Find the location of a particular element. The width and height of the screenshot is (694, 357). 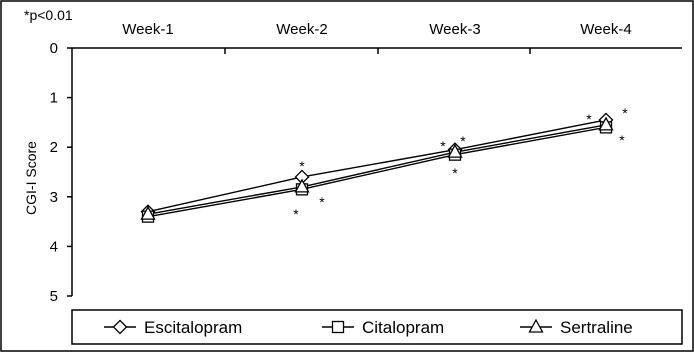

diamond-marker is located at coordinates (120, 327).